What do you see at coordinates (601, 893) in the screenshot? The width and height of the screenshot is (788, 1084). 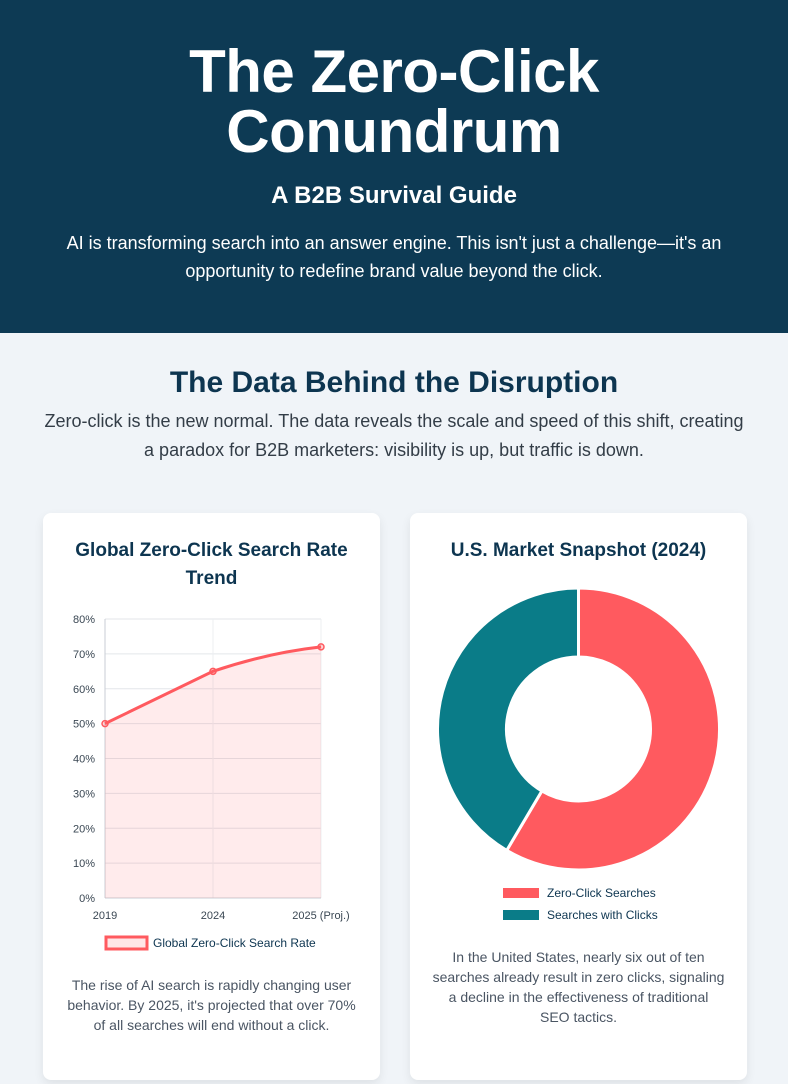 I see `legend-label: Zero-Click Searches` at bounding box center [601, 893].